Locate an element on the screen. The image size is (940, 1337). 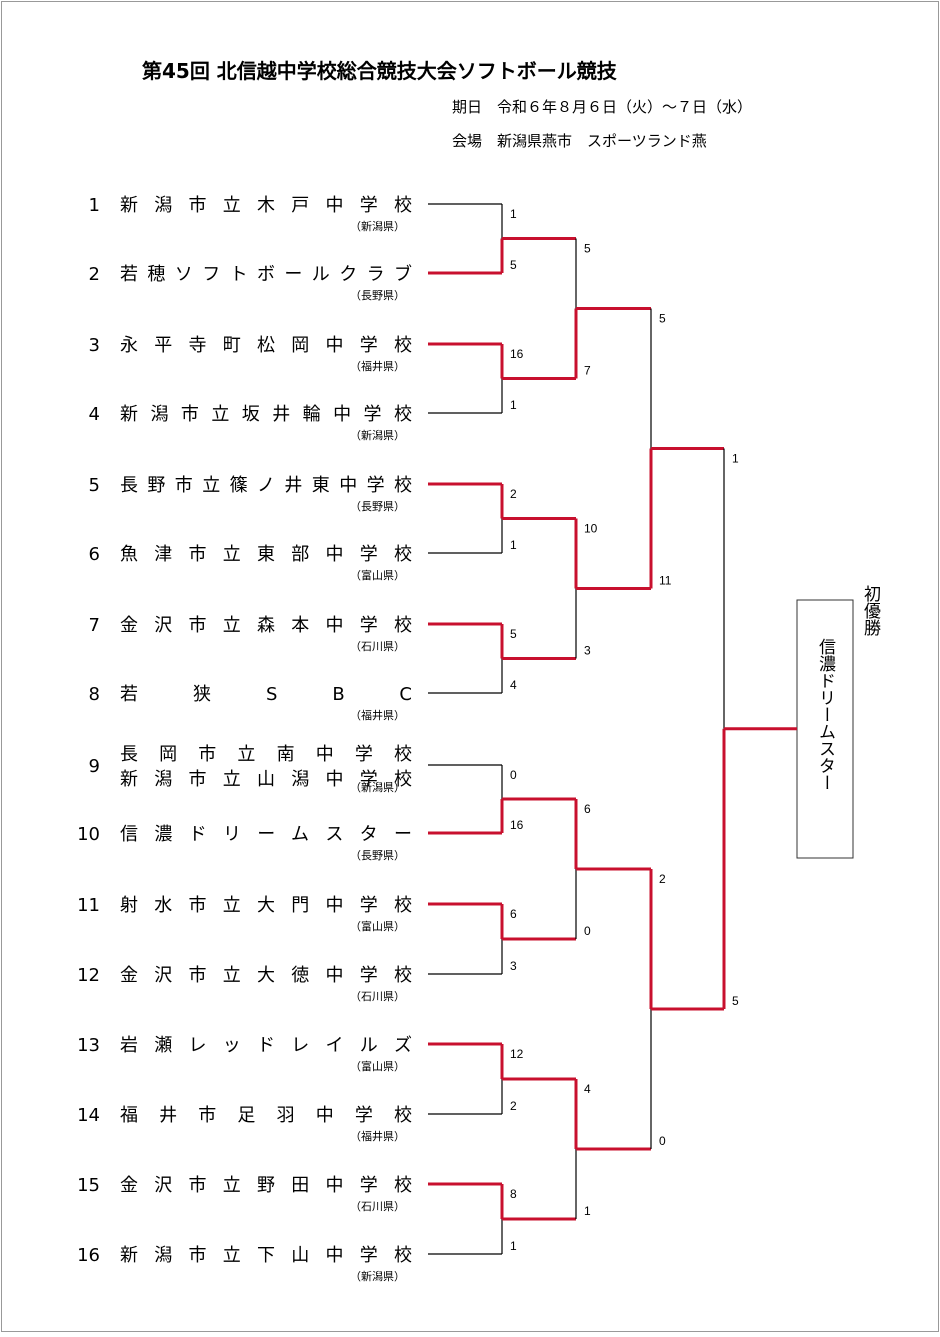
team-name: 魚津市立東部中学校 is located at coordinates (266, 554).